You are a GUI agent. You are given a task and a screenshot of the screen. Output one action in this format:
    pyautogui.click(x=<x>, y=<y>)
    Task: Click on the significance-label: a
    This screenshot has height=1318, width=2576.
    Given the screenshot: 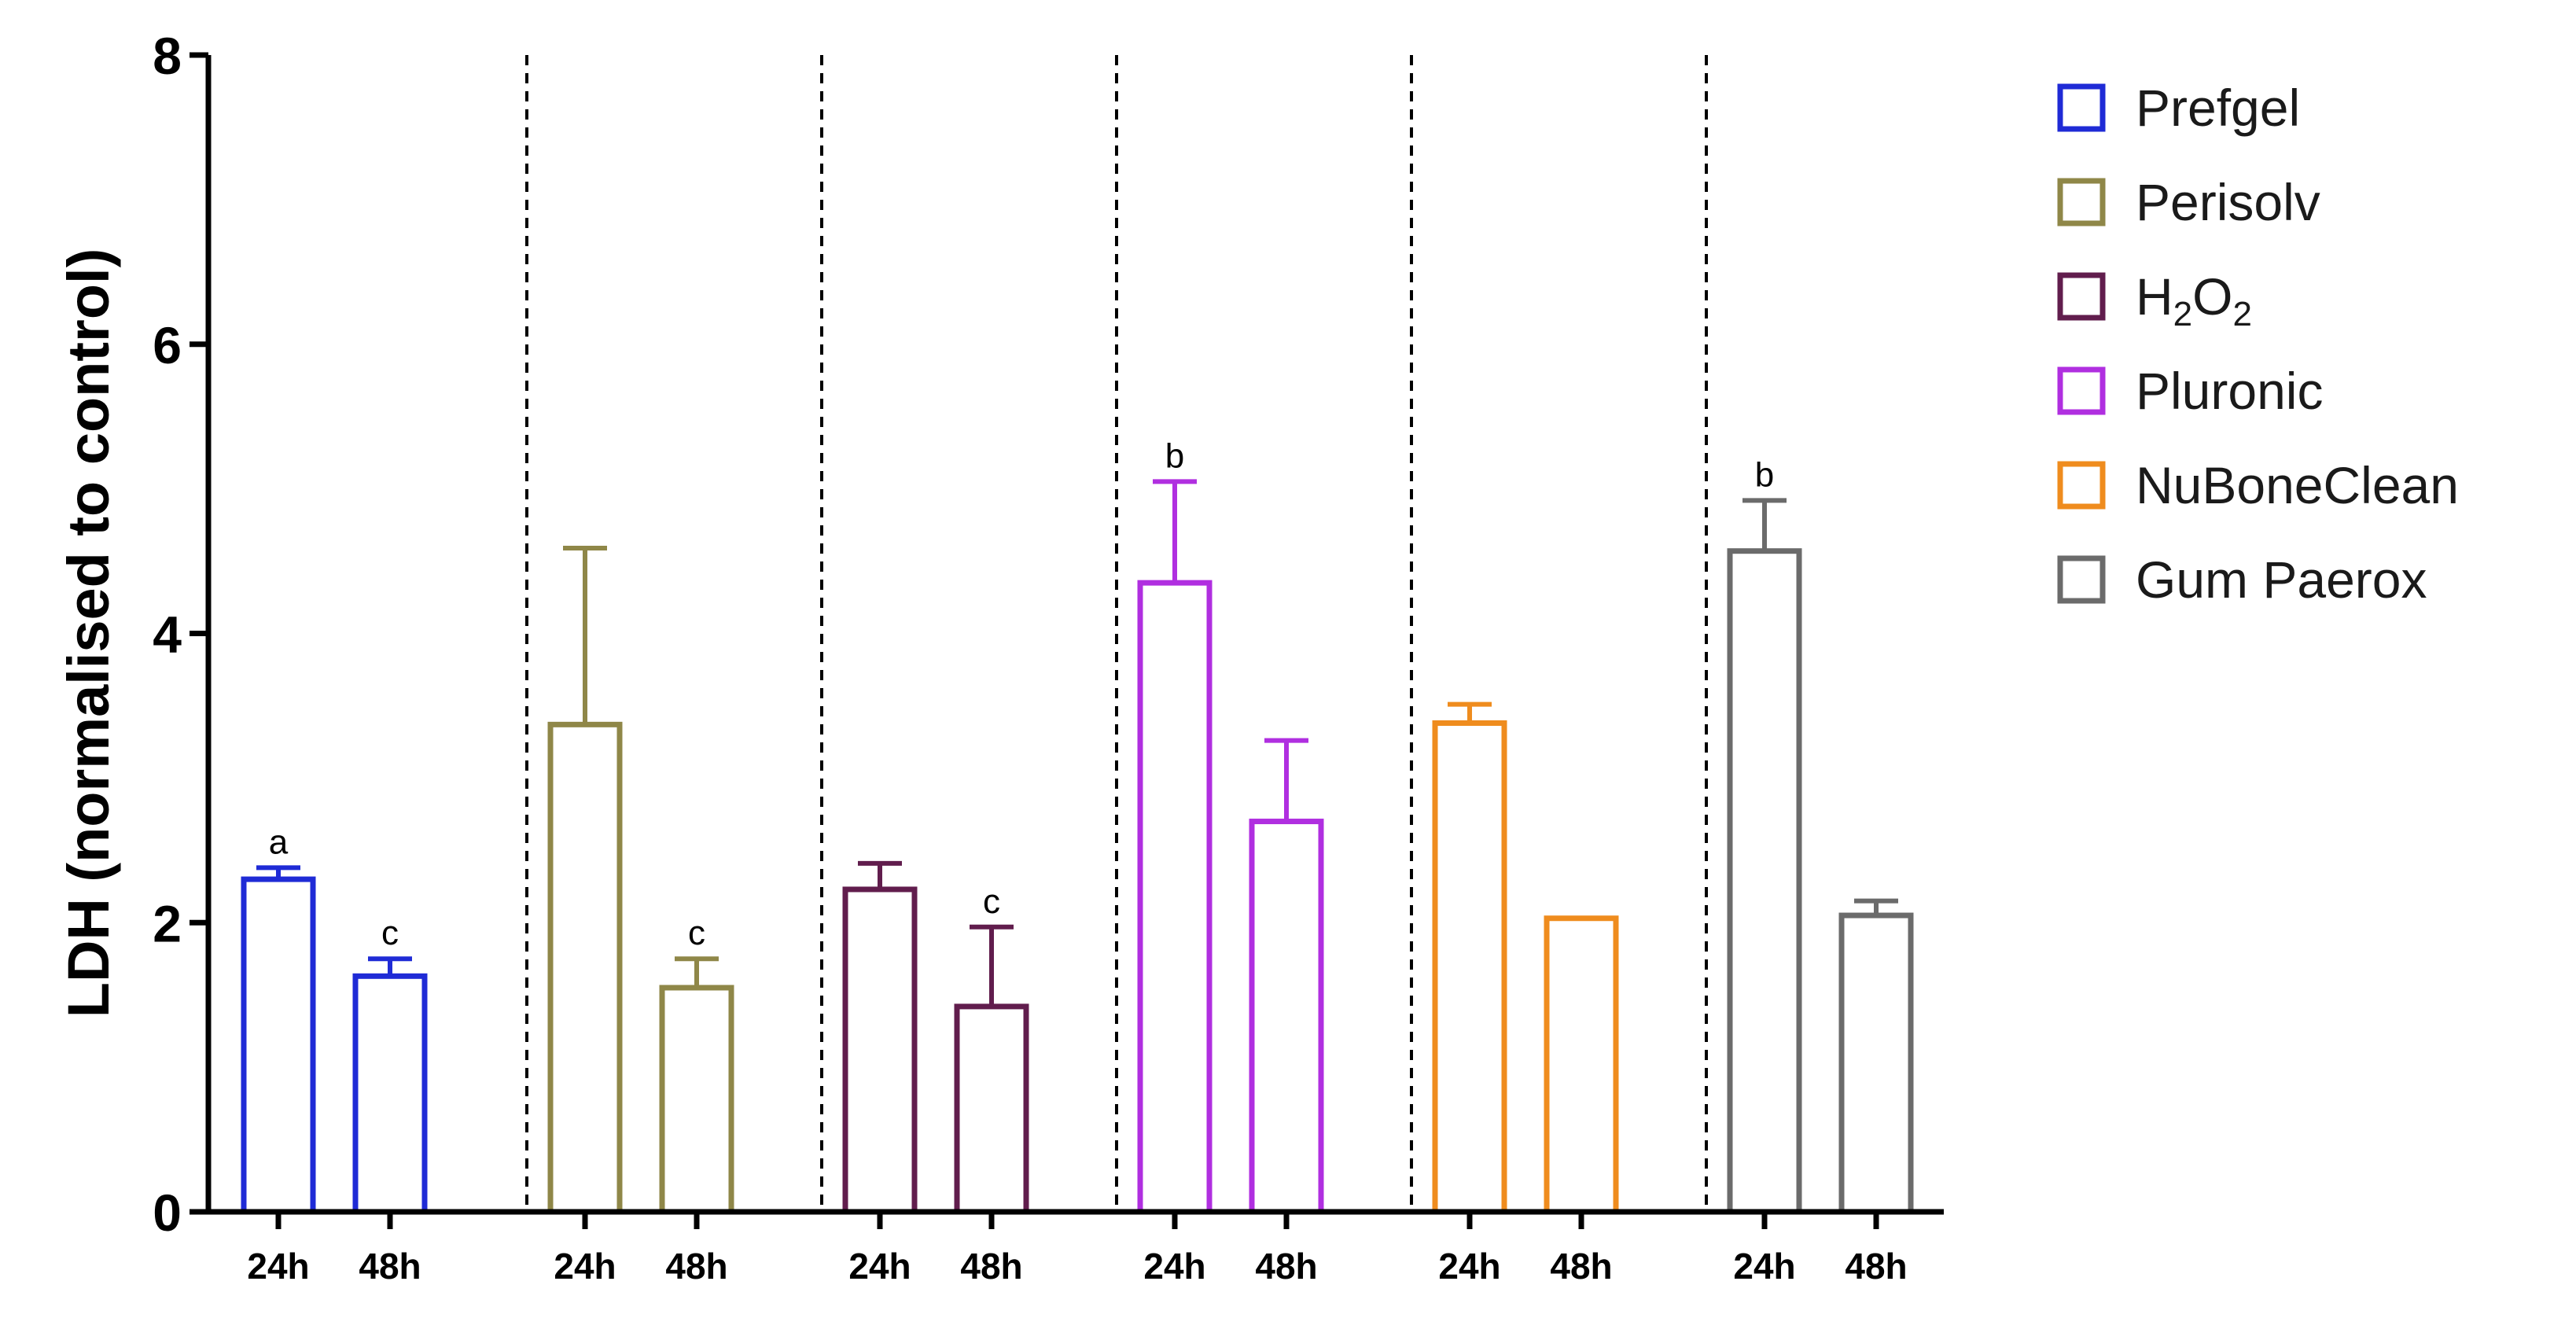 What is the action you would take?
    pyautogui.click(x=279, y=842)
    